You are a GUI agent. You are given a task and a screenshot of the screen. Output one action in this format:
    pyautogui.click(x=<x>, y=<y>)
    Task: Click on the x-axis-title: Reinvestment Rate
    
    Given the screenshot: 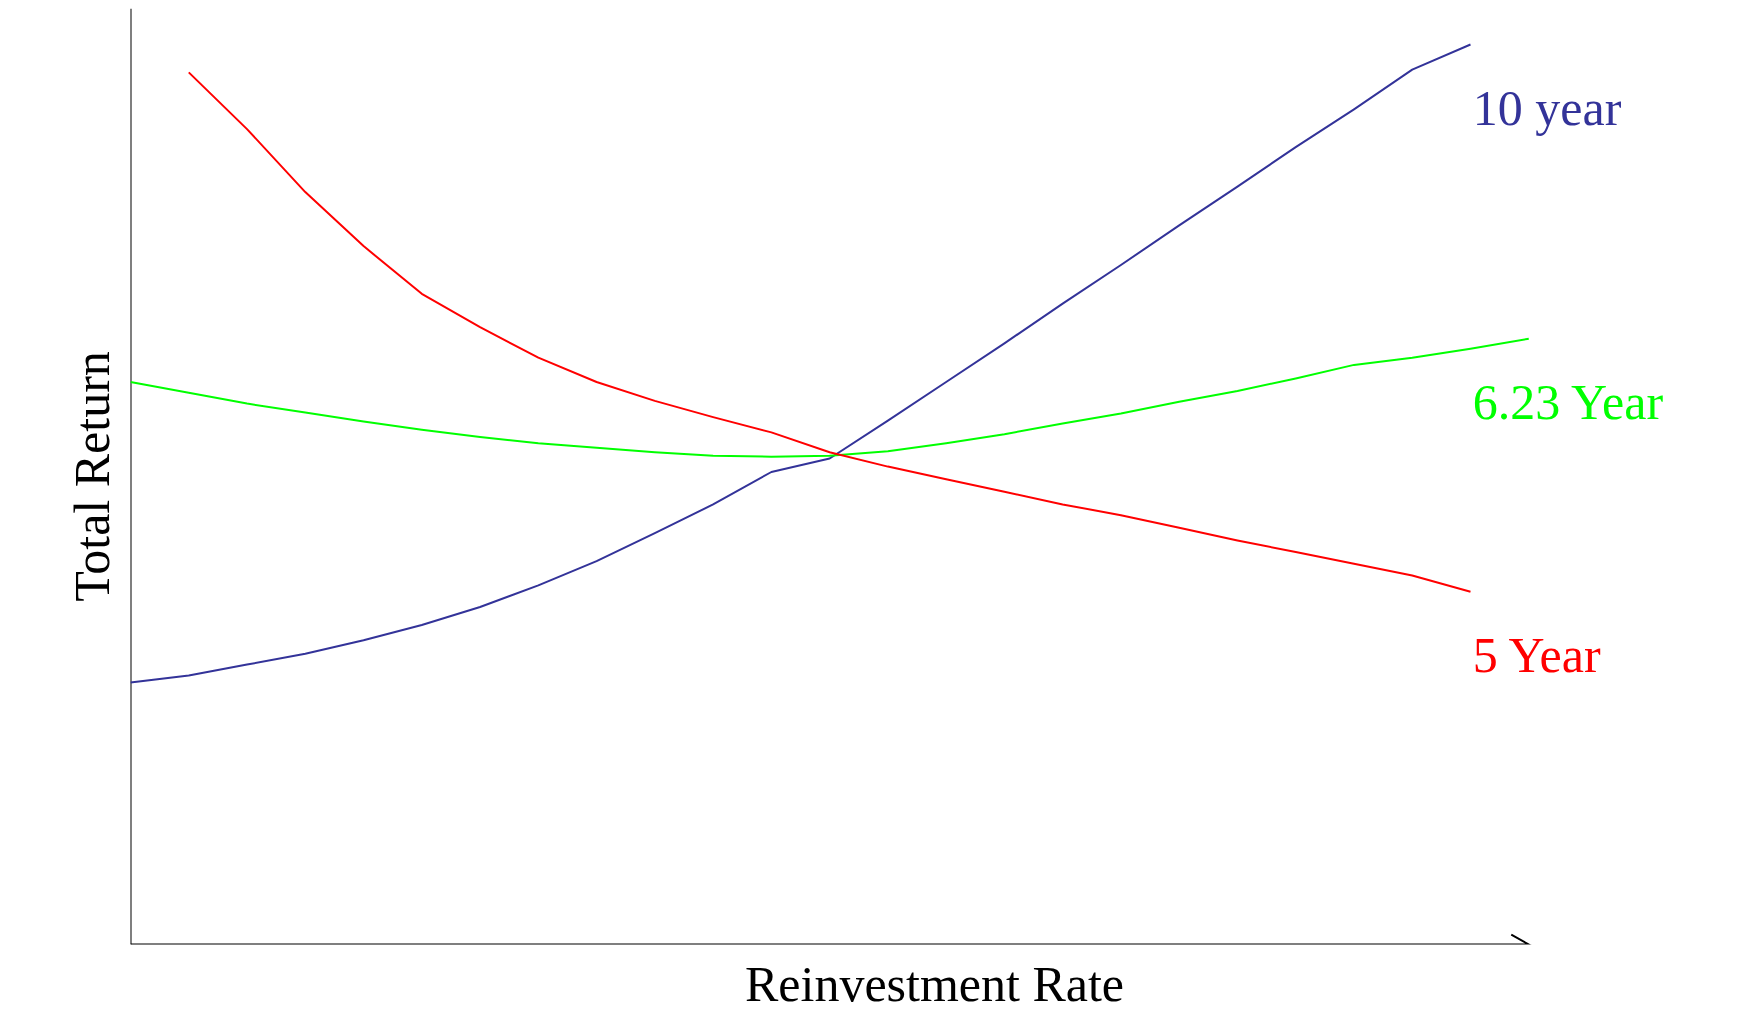 What is the action you would take?
    pyautogui.click(x=934, y=983)
    